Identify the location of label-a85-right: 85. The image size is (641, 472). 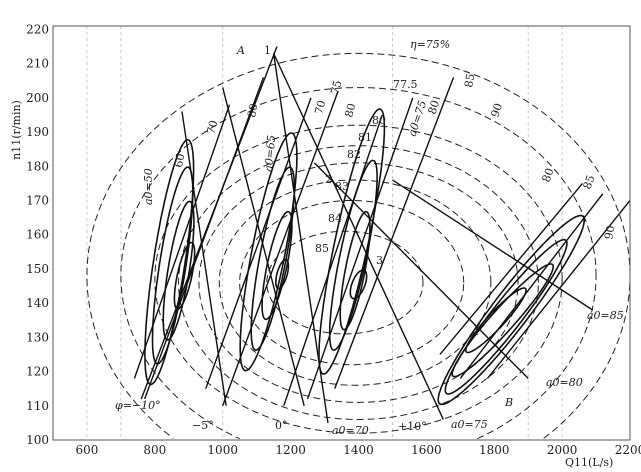
(589, 182).